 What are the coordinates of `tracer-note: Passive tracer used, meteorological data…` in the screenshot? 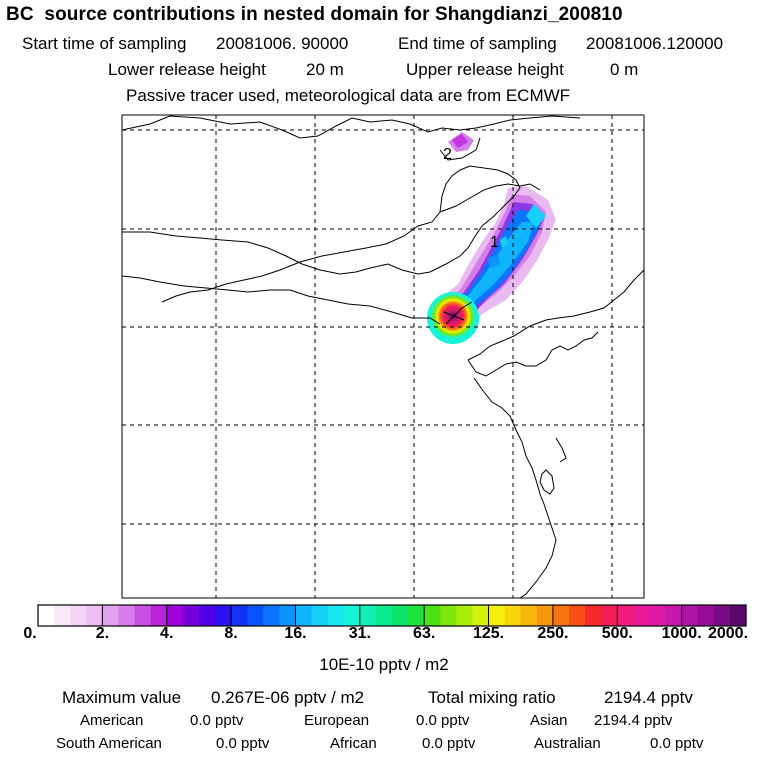 It's located at (348, 95).